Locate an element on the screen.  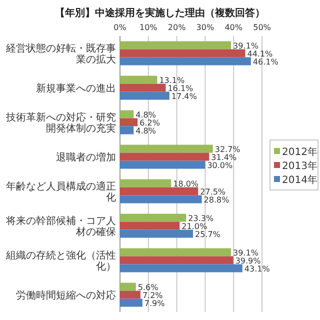
legend-label: 2014年 is located at coordinates (300, 180).